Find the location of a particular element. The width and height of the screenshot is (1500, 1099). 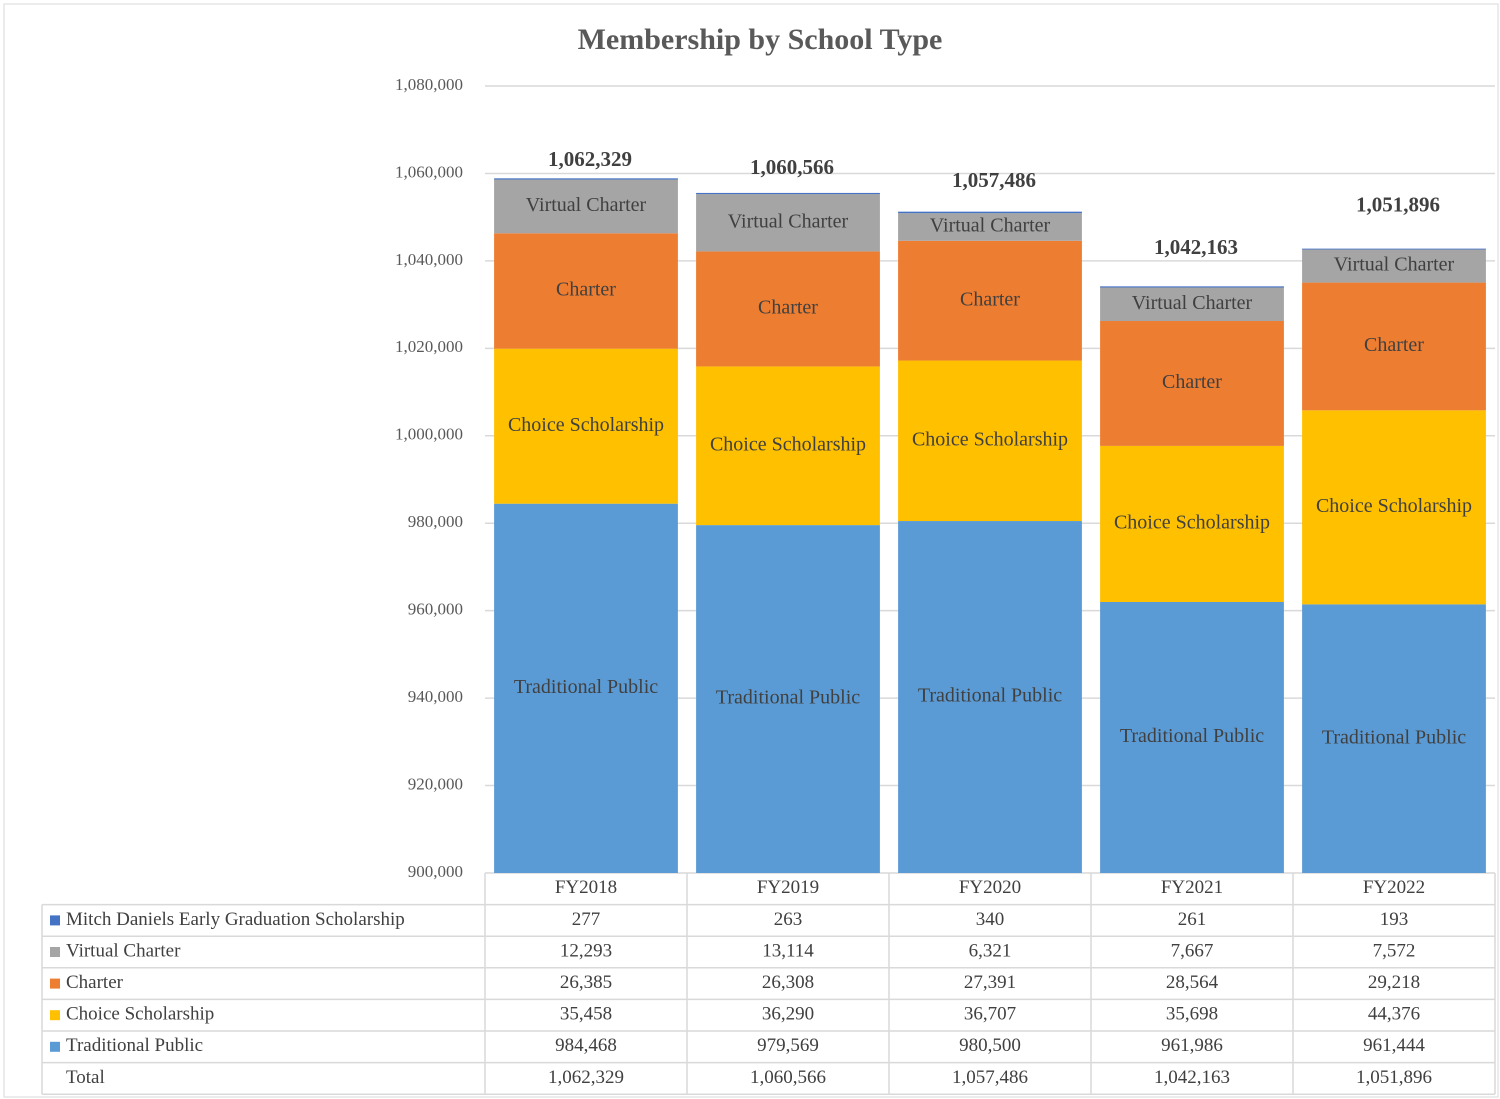

table-cell: 193 is located at coordinates (1394, 919).